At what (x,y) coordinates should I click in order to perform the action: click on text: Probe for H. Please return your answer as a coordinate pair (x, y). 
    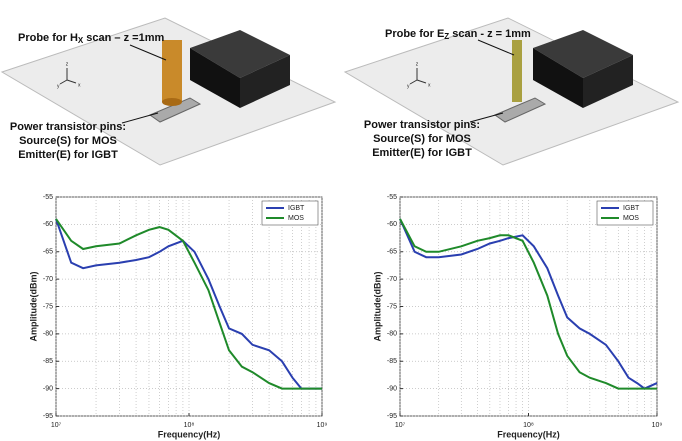
    Looking at the image, I should click on (48, 38).